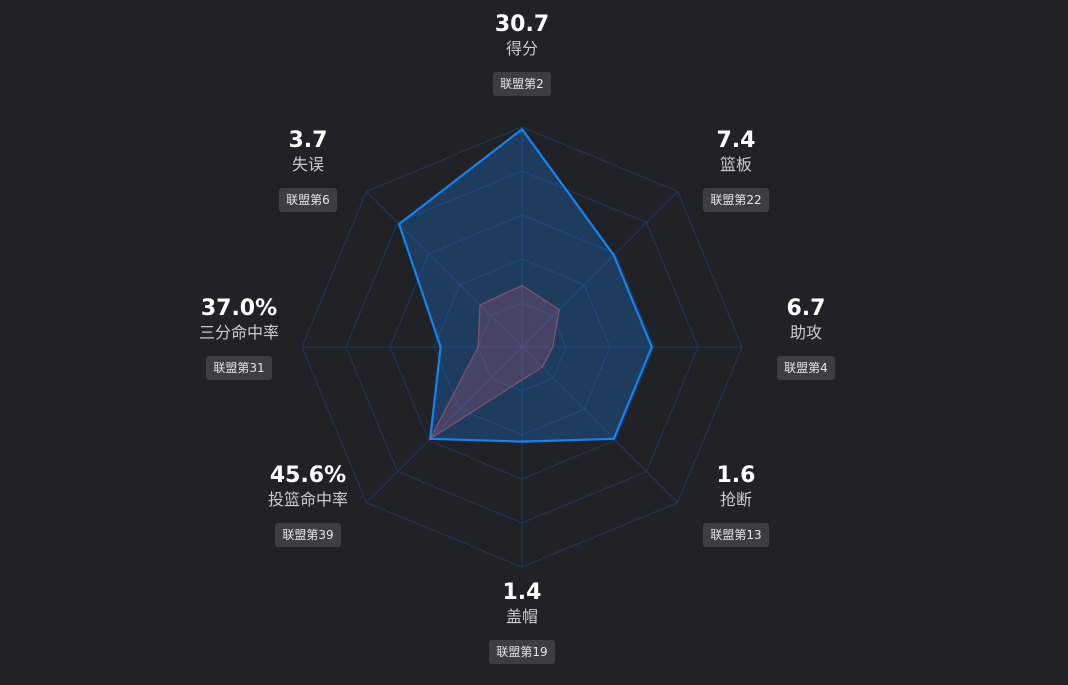 Image resolution: width=1068 pixels, height=685 pixels. I want to click on axis-label-rebounds: 7.4 篮板 联盟第22, so click(736, 170).